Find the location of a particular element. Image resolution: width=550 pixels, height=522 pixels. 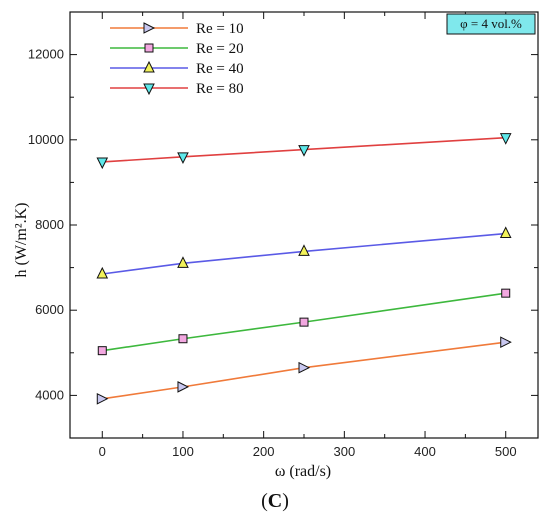

annotation-text: φ = 4 vol.% is located at coordinates (491, 23).